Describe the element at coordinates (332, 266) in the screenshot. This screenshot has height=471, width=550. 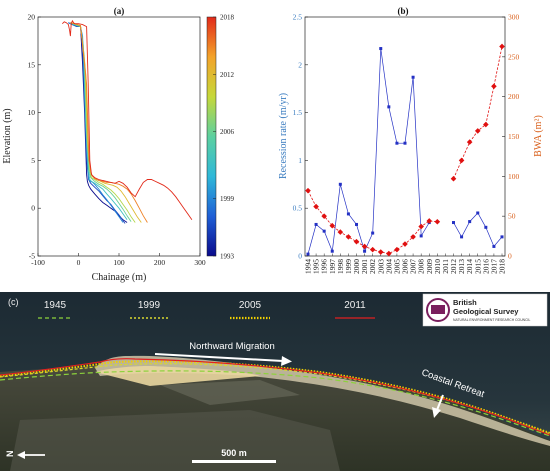
I see `panel-b-xtick-label: 1997` at that location.